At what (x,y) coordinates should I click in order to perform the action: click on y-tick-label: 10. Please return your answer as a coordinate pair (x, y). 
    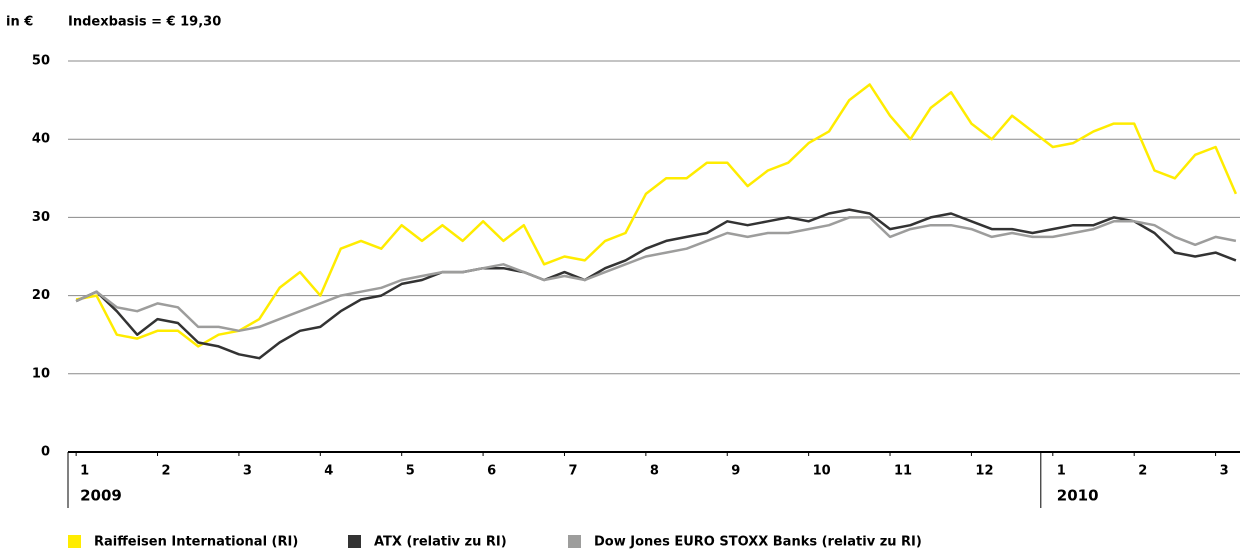
    Looking at the image, I should click on (41, 373).